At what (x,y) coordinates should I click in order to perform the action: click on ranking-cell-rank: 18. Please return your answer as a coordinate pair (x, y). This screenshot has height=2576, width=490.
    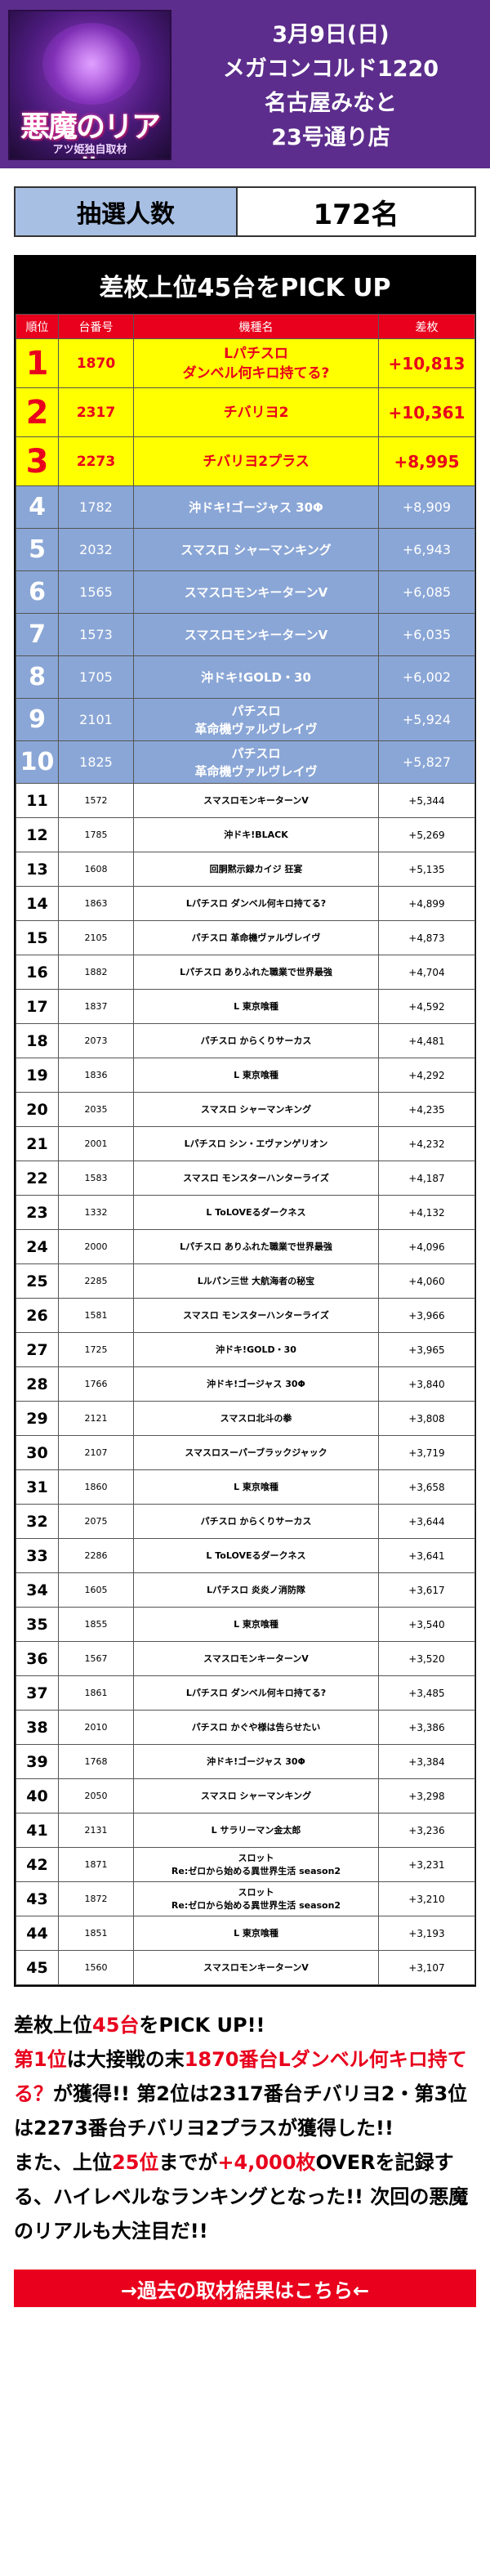
    Looking at the image, I should click on (37, 1040).